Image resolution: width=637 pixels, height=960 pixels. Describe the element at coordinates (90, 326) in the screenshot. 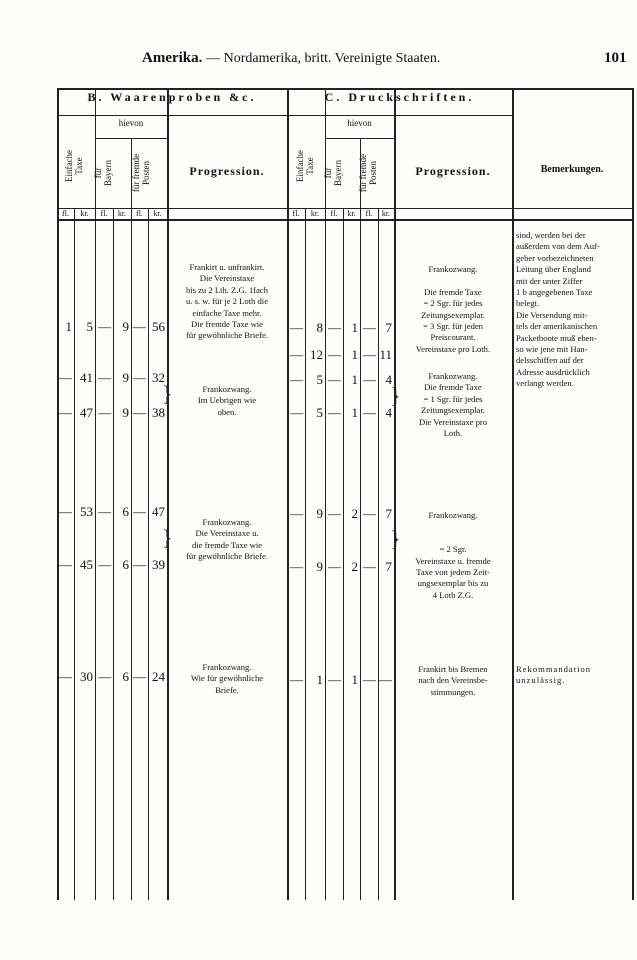

I see `b_rows-cell: 5` at that location.